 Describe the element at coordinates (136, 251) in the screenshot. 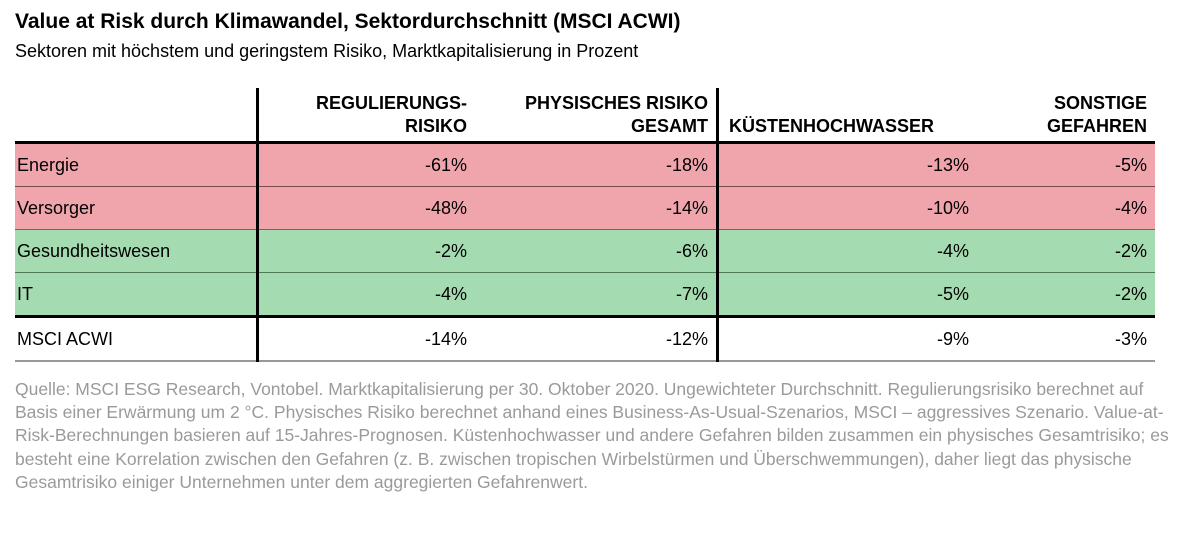

I see `row-label: Gesundheitswesen` at that location.